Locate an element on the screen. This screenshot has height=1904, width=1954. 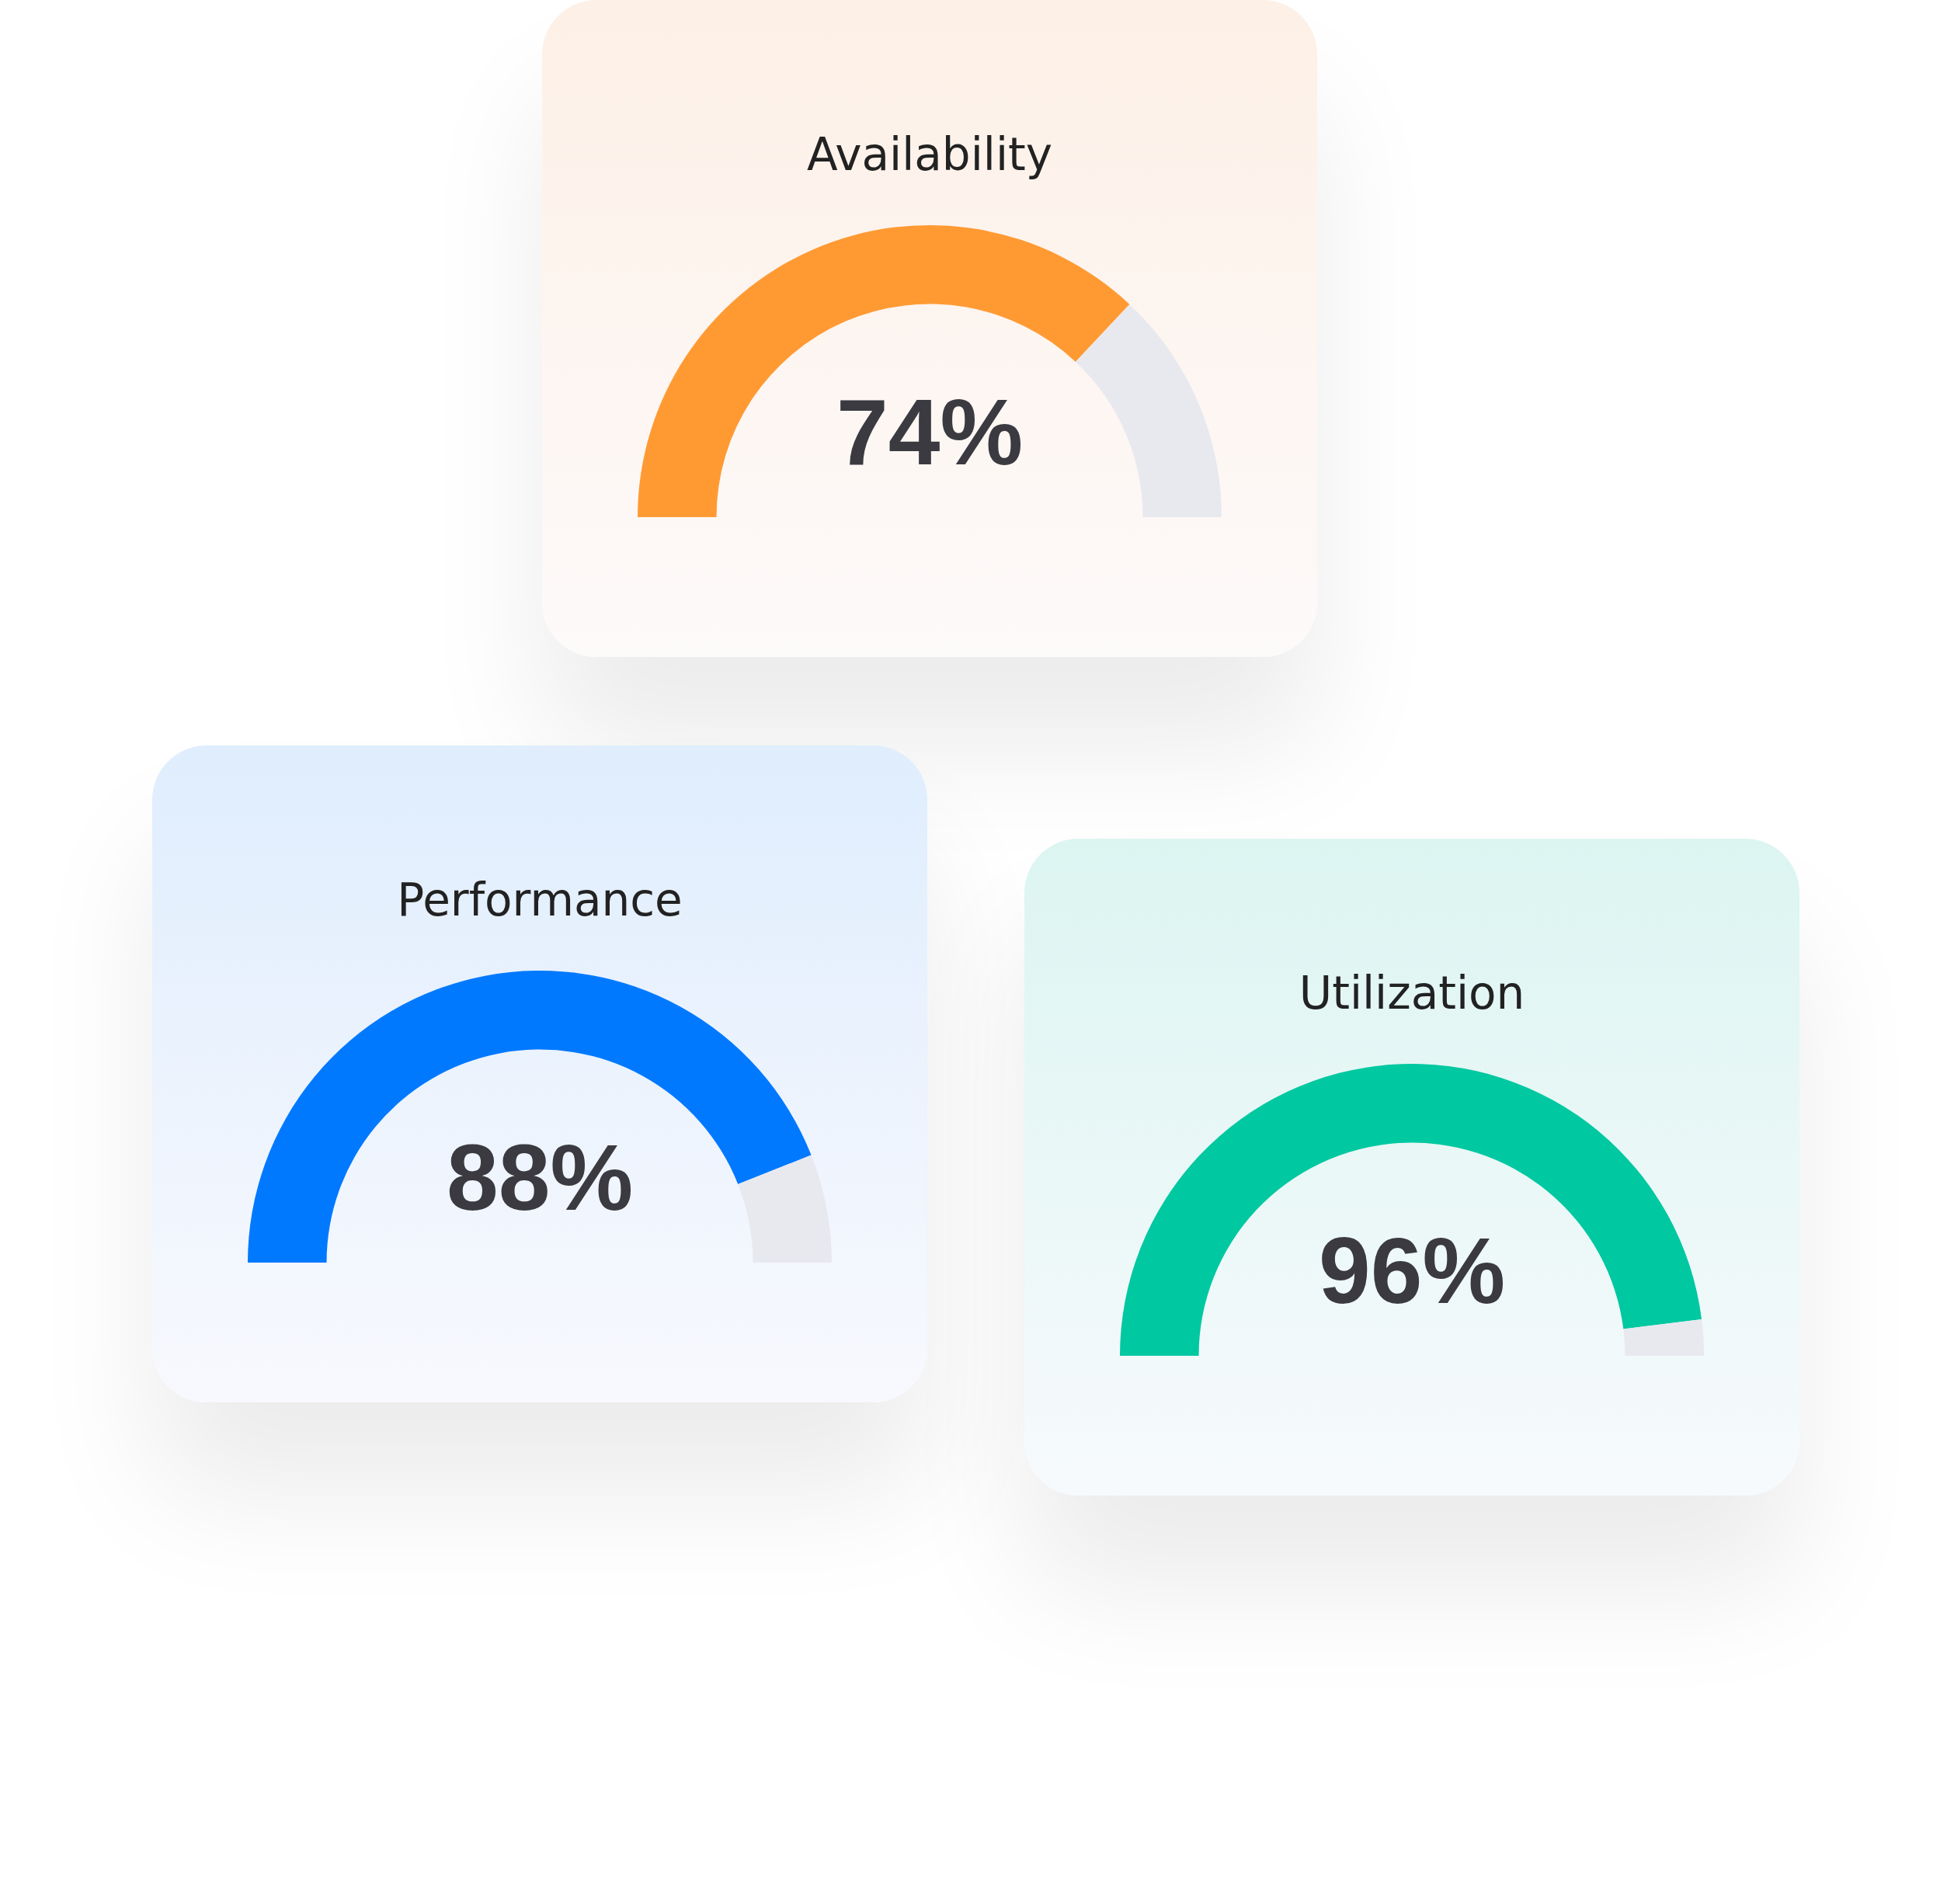
chart-title: Performance is located at coordinates (540, 900).